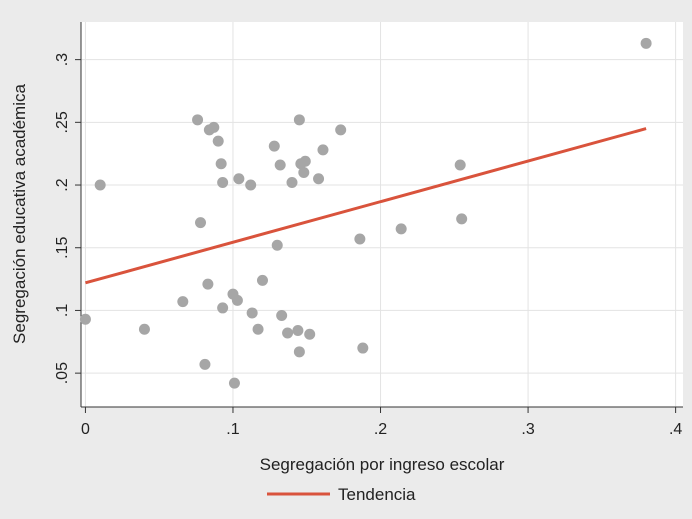  What do you see at coordinates (380, 429) in the screenshot?
I see `x-tick-label: .2` at bounding box center [380, 429].